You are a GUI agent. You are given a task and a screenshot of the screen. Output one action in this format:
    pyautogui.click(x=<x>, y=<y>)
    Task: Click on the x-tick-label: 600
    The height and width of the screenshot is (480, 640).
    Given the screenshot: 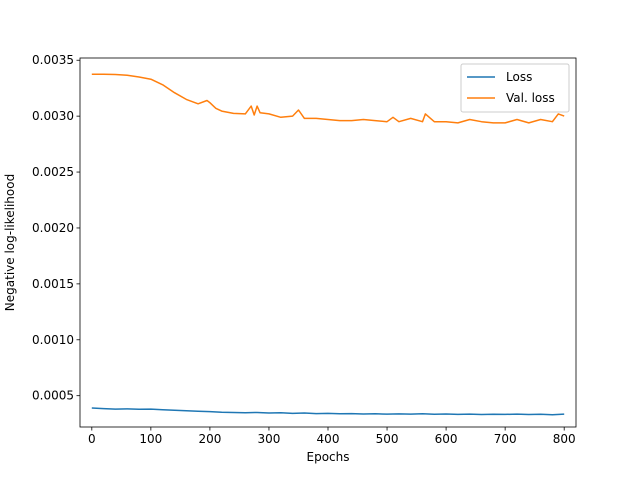 What is the action you would take?
    pyautogui.click(x=446, y=439)
    